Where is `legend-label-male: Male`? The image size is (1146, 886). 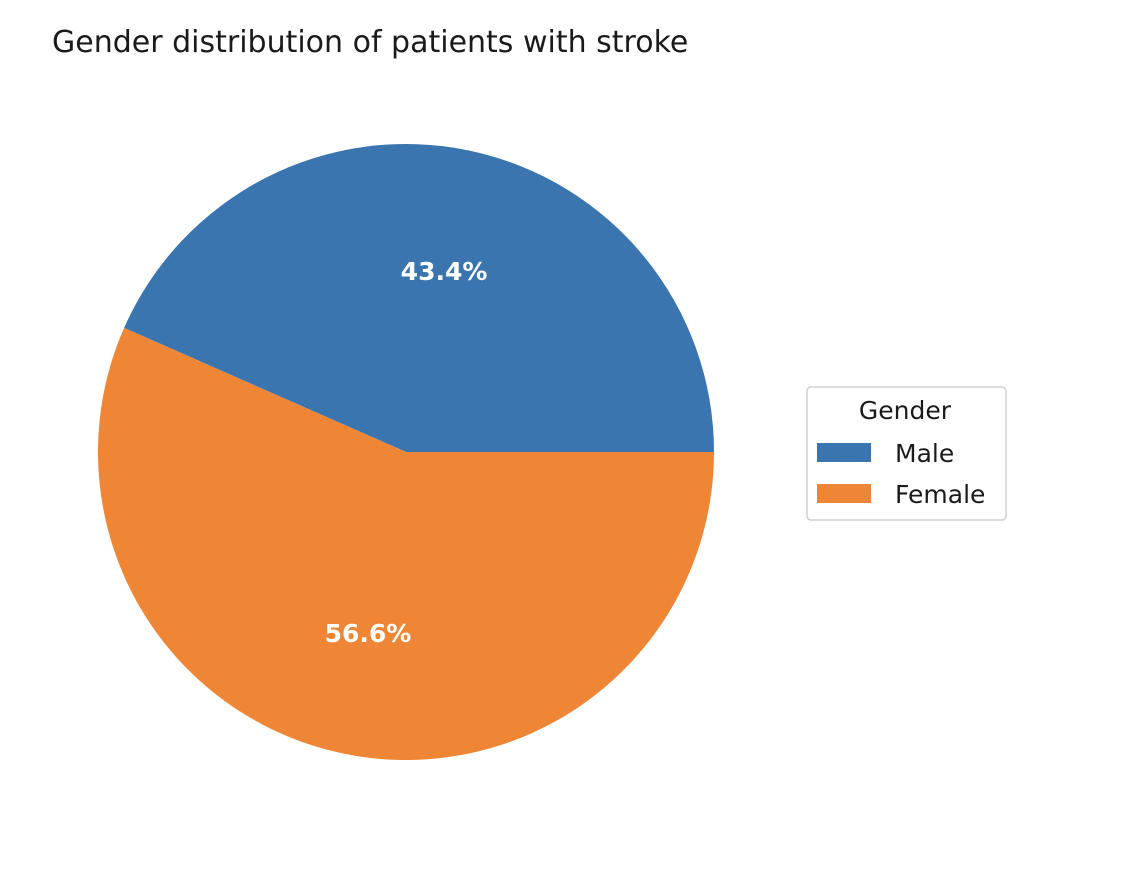
legend-label-male: Male is located at coordinates (924, 453).